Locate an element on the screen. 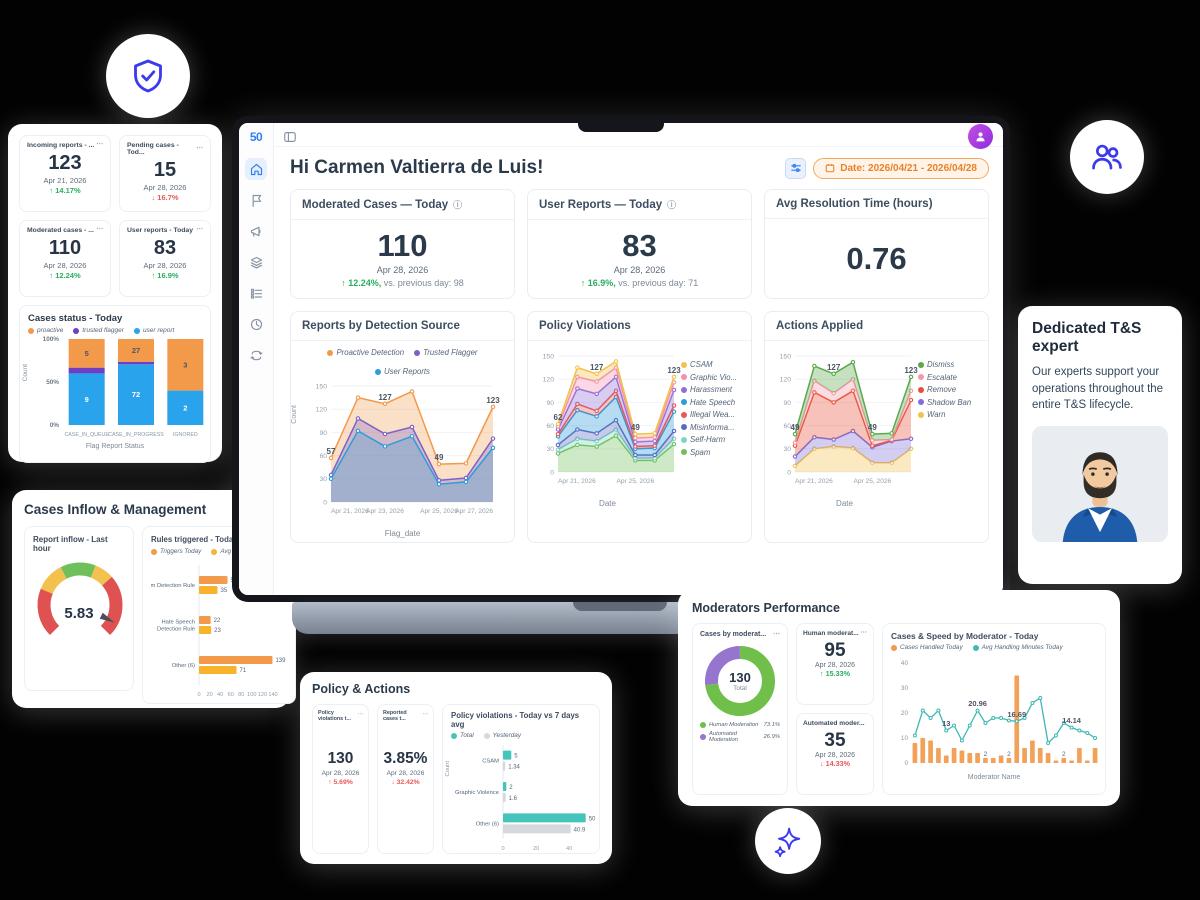 The height and width of the screenshot is (900, 1200). legend-item: user report is located at coordinates (154, 330).